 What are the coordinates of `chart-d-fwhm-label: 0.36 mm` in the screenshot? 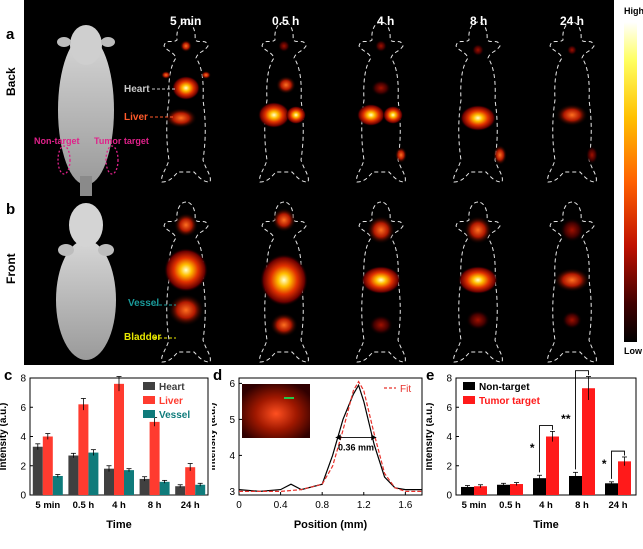 It's located at (356, 447).